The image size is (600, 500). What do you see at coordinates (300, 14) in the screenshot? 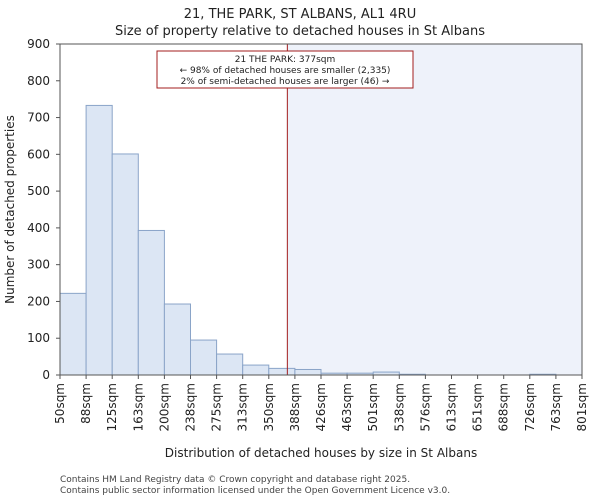
I see `chart-title: 21, THE PARK, ST ALBANS, AL1 4RU` at bounding box center [300, 14].